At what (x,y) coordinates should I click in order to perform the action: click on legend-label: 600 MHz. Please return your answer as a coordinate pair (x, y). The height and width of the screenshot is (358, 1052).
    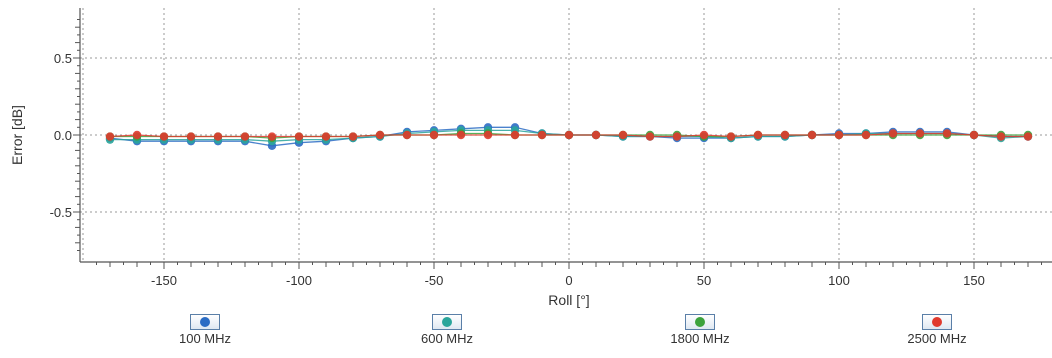
    Looking at the image, I should click on (447, 338).